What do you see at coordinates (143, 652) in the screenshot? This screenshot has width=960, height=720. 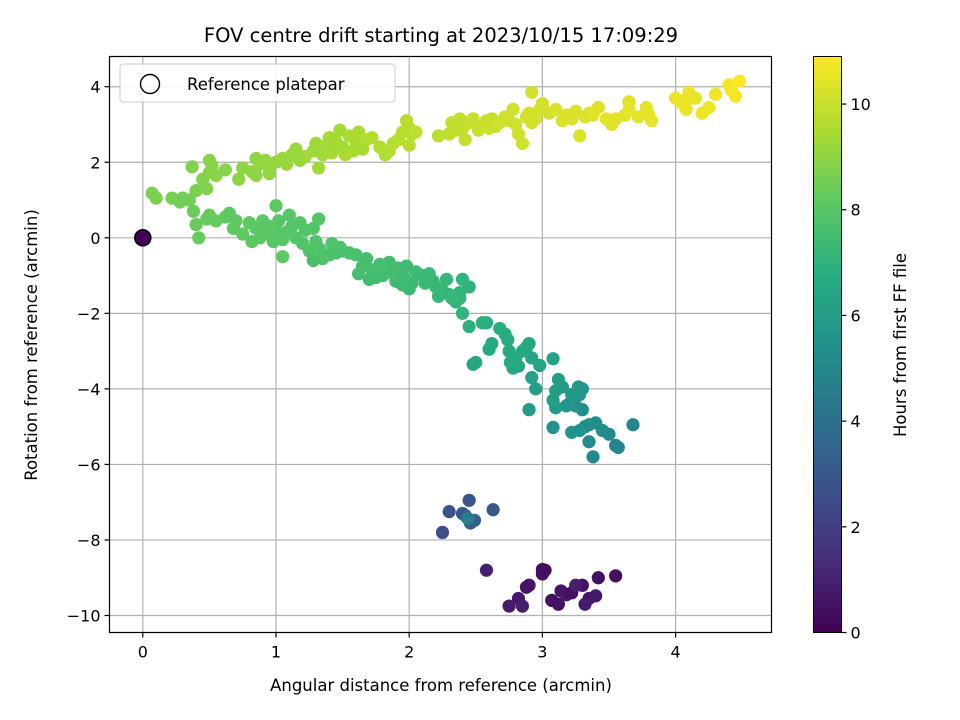 I see `x-tick-label: 0` at bounding box center [143, 652].